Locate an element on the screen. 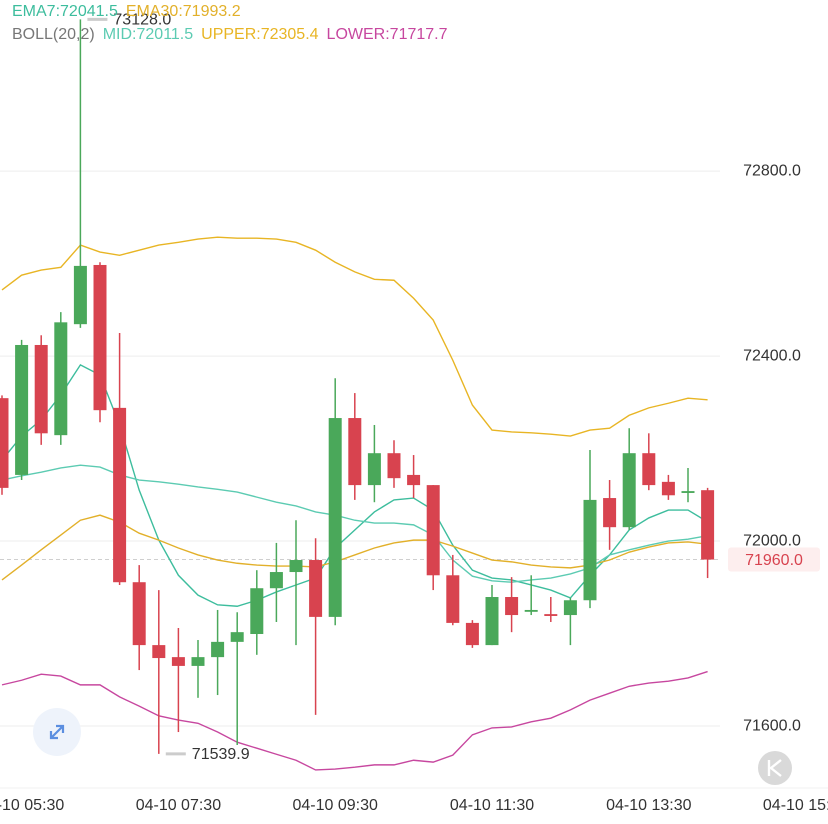 The width and height of the screenshot is (828, 824). last-price-tag is located at coordinates (774, 559).